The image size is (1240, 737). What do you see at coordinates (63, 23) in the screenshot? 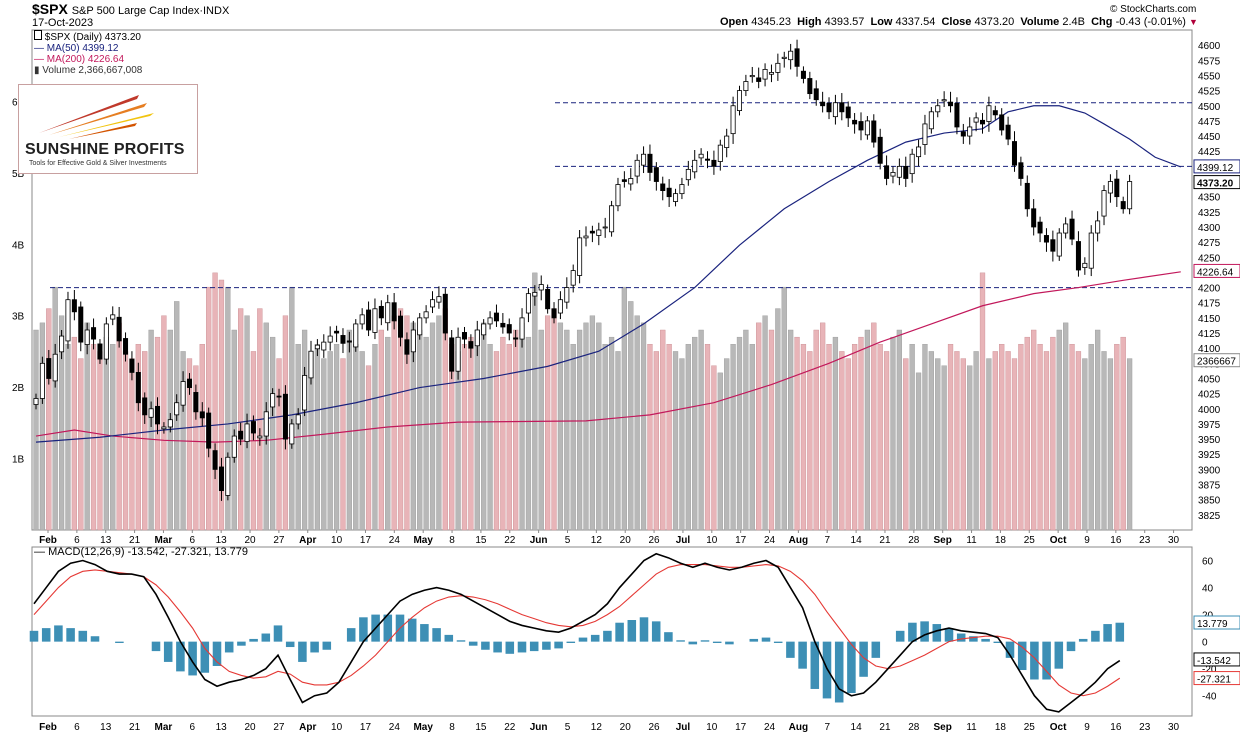
I see `chart-date: 17-Oct-2023` at bounding box center [63, 23].